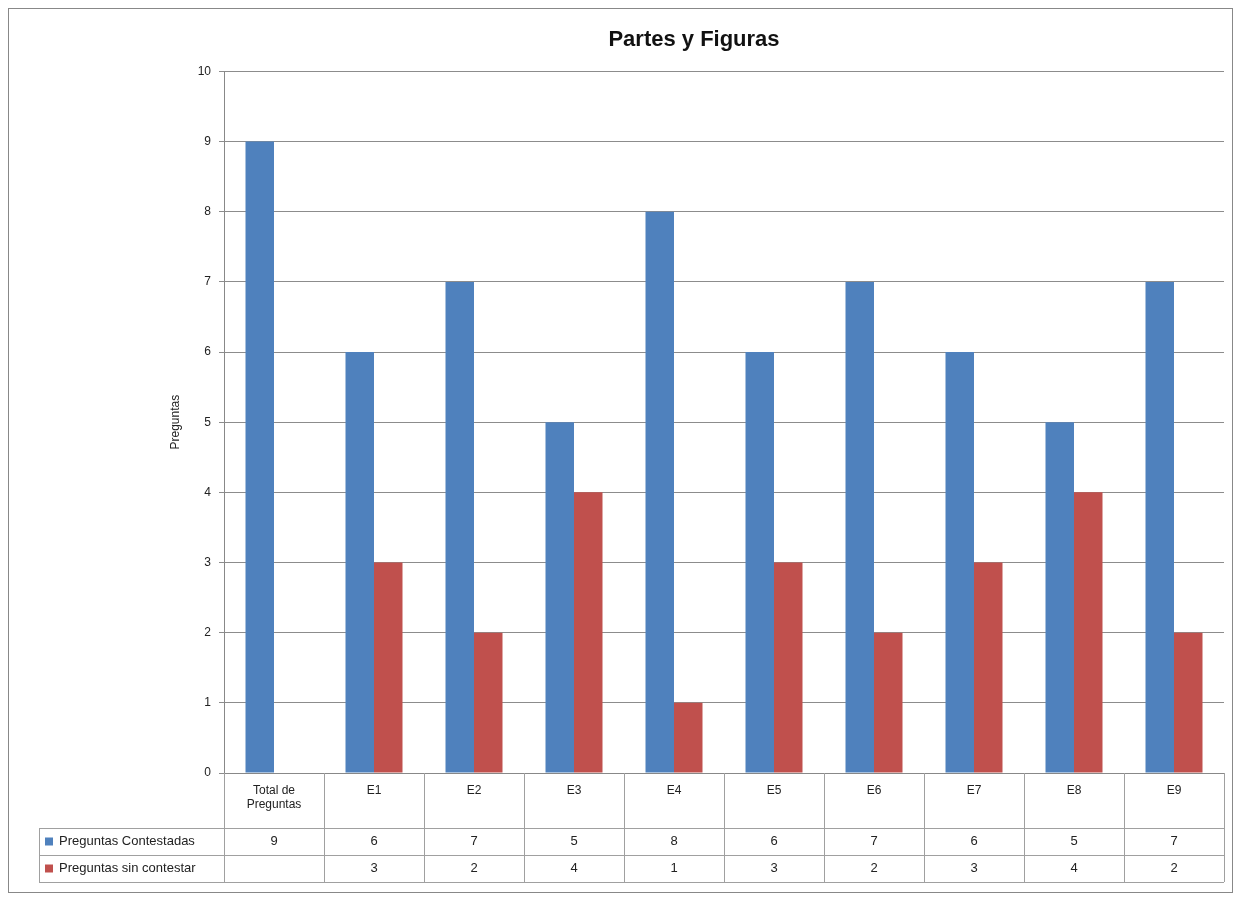 This screenshot has height=899, width=1241. I want to click on x-tick-label: Total de Preguntas, so click(274, 796).